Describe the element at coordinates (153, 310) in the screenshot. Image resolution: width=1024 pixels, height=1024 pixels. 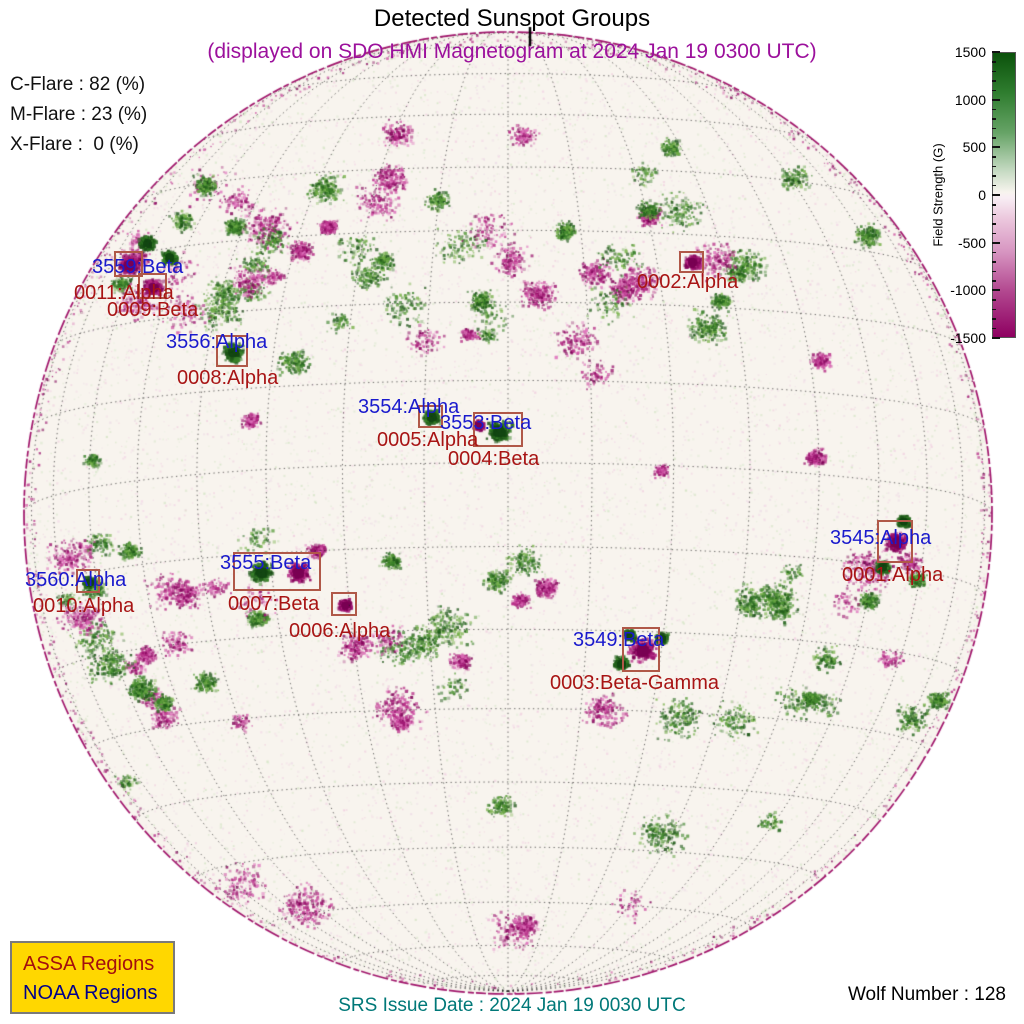
I see `assa-region-label: 0009:Beta` at that location.